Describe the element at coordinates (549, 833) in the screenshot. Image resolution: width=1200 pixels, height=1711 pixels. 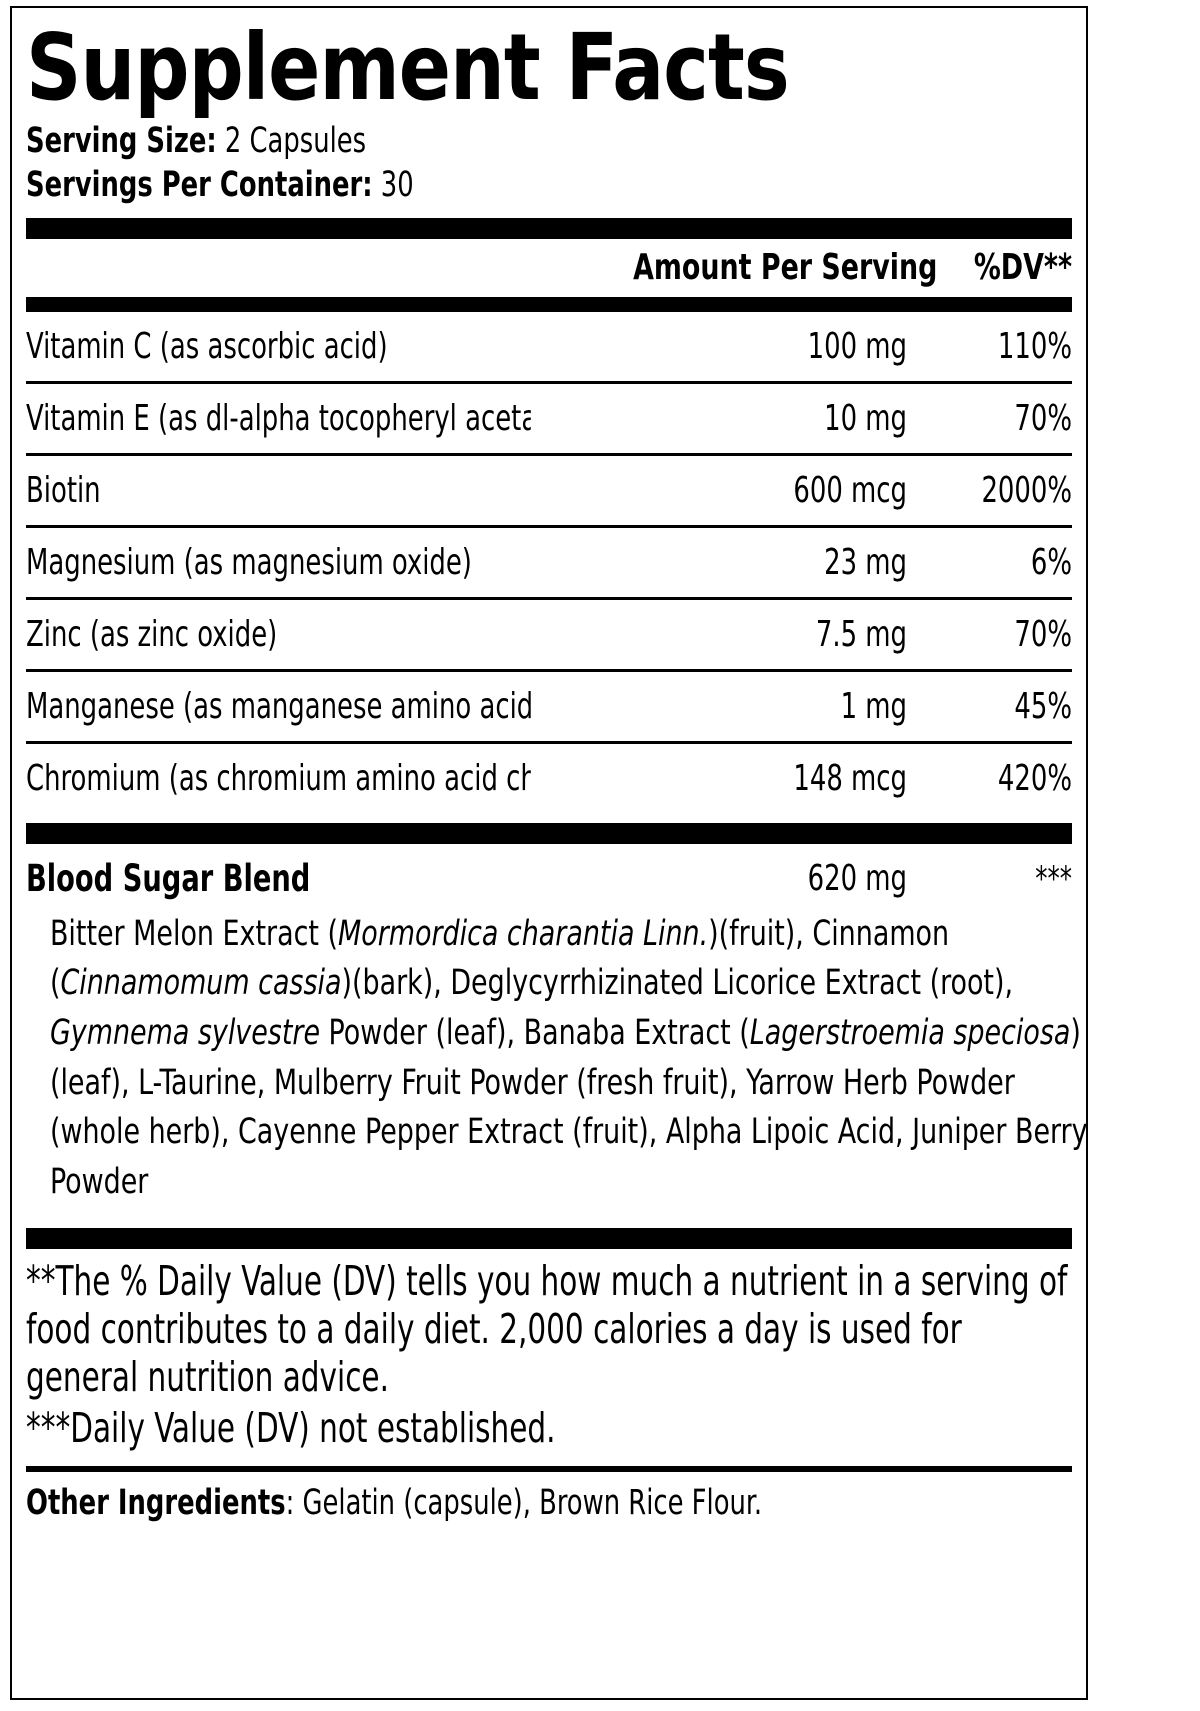
I see `divider-thick-blend` at that location.